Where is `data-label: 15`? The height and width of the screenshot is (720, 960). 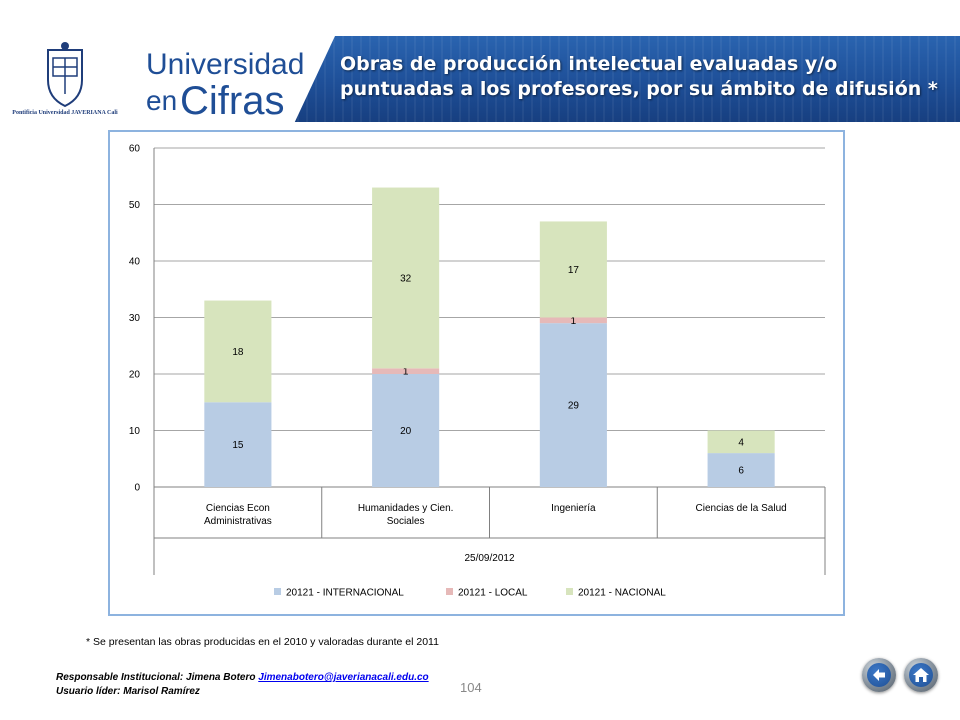
data-label: 15 is located at coordinates (238, 445).